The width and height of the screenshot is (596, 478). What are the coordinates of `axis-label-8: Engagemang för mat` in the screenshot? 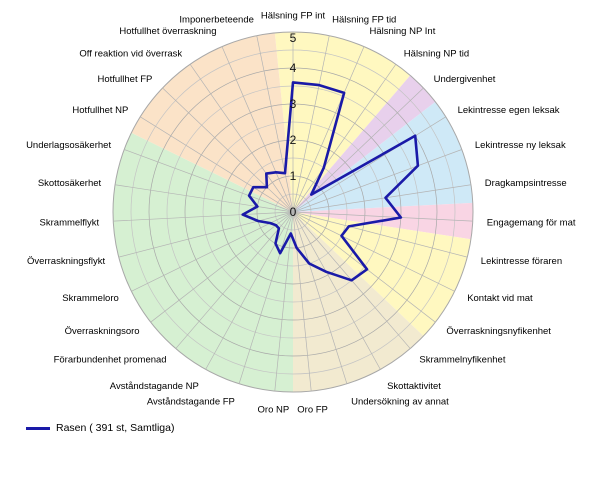 It's located at (531, 222).